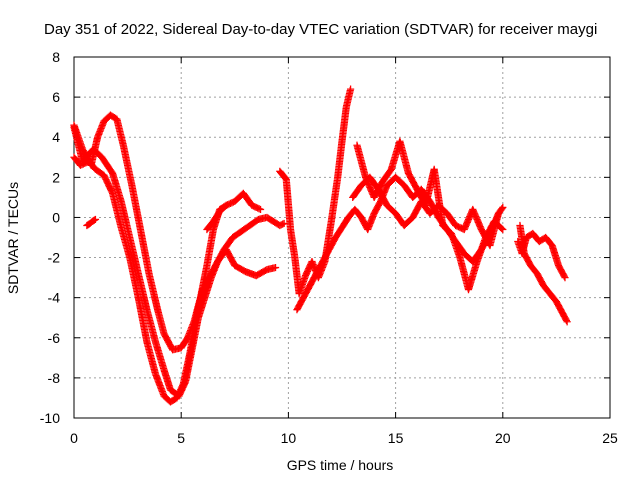  What do you see at coordinates (315, 191) in the screenshot?
I see `series-track-d` at bounding box center [315, 191].